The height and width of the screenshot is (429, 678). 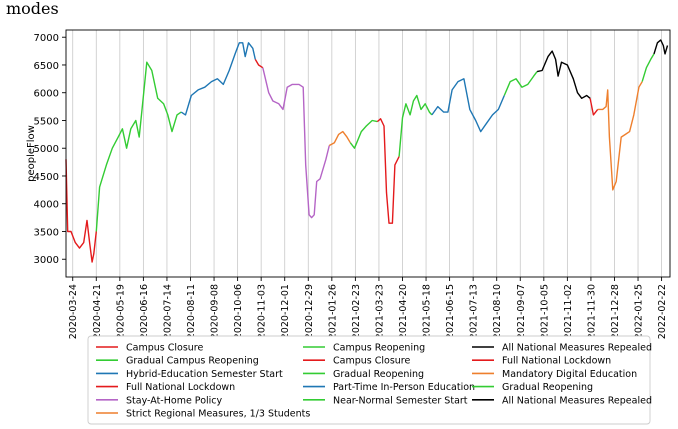 What do you see at coordinates (285, 311) in the screenshot?
I see `x-tick-label: 2020-12-01` at bounding box center [285, 311].